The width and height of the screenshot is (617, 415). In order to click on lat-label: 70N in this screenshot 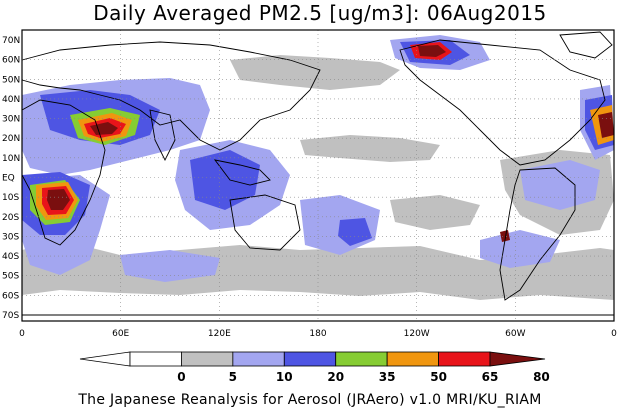, I will do `click(11, 41)`.